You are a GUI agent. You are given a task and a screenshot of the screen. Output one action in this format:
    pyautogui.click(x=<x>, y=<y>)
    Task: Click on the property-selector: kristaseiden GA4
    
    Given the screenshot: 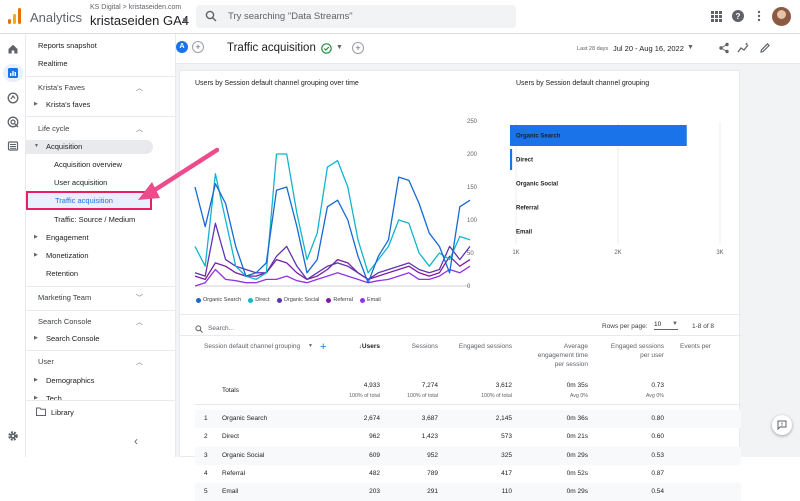 What is the action you would take?
    pyautogui.click(x=139, y=20)
    